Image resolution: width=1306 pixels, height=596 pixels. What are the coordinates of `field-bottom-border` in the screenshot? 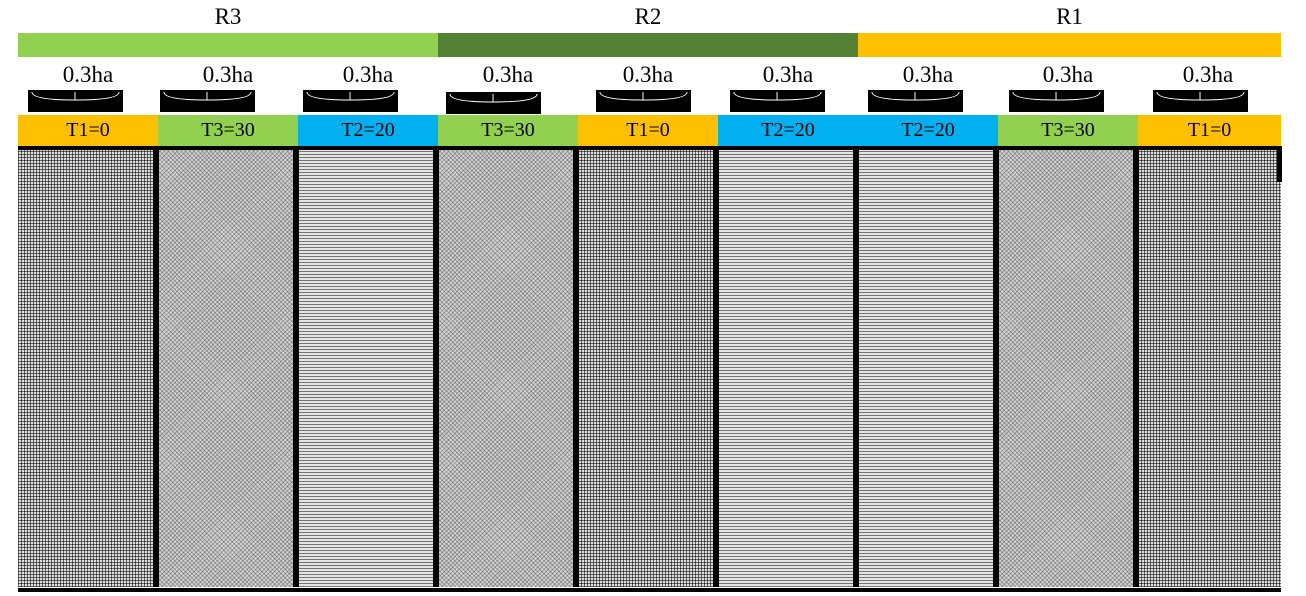 It's located at (649, 590).